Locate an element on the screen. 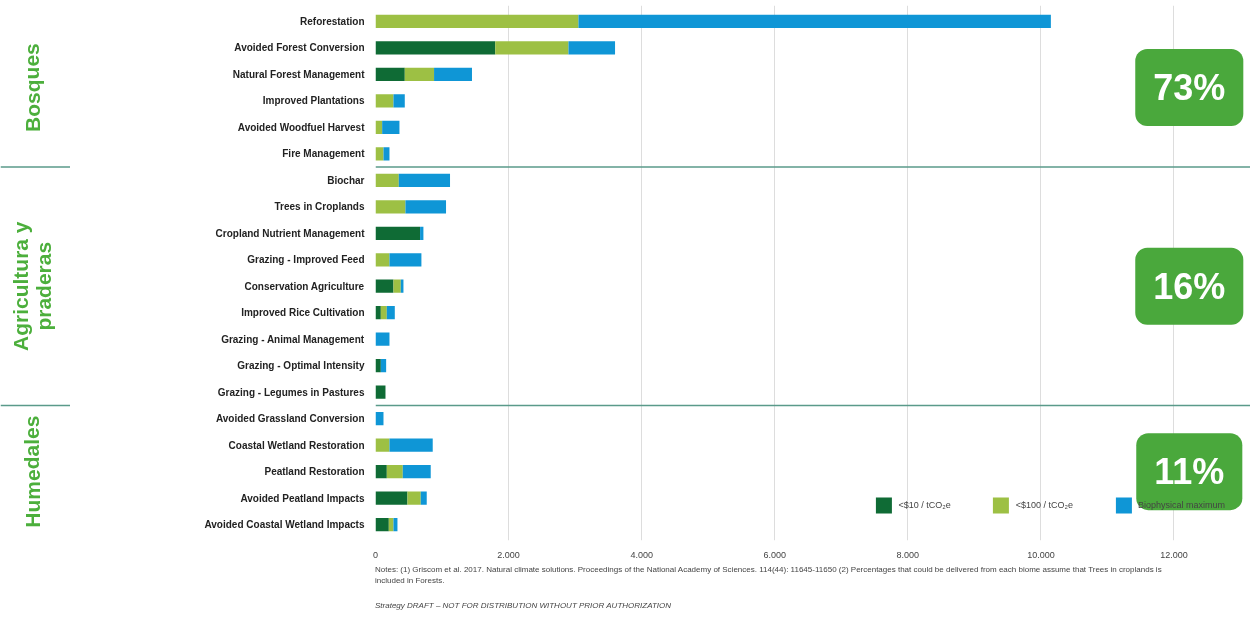 This screenshot has height=626, width=1250. x-tick-label: 12.000 is located at coordinates (1174, 554).